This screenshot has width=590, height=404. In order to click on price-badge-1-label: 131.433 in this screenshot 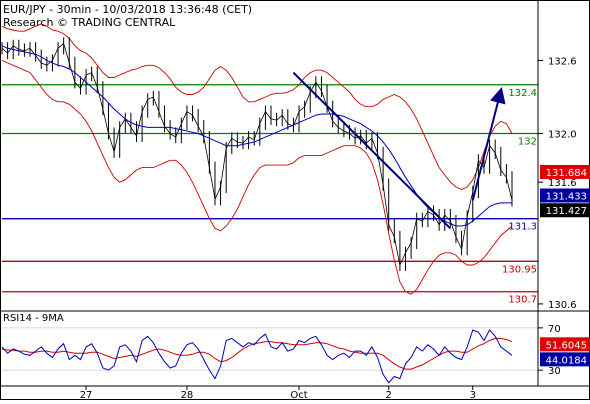, I will do `click(566, 197)`.